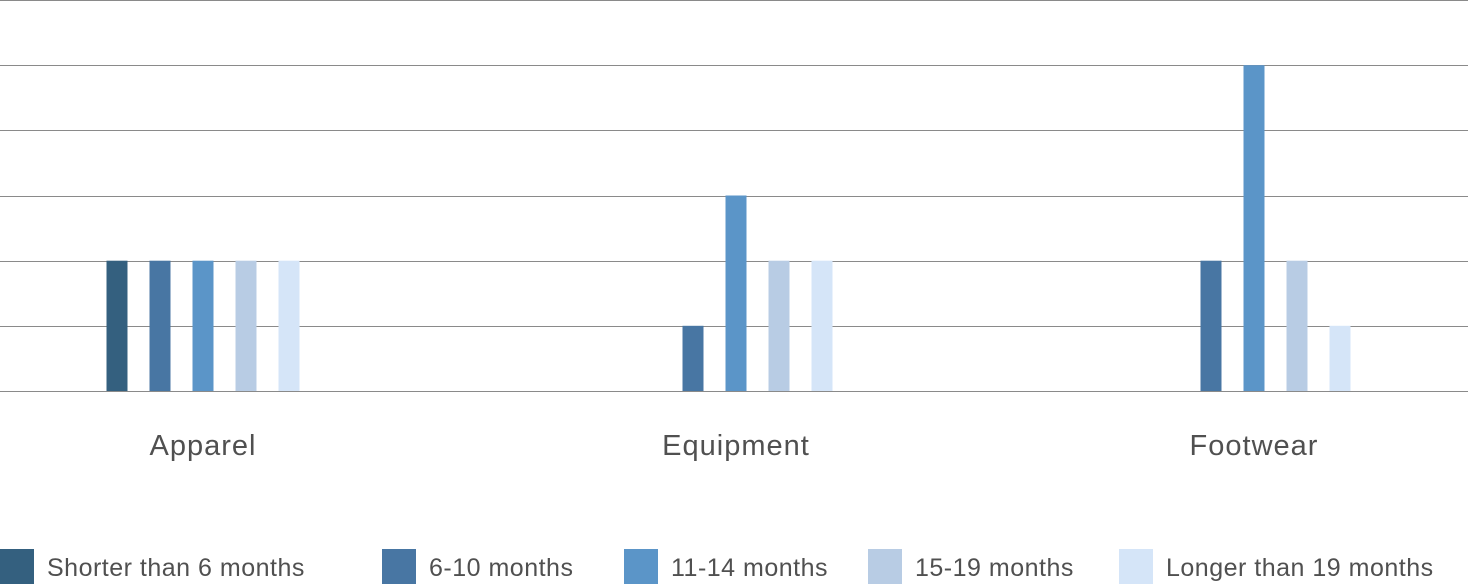  Describe the element at coordinates (749, 568) in the screenshot. I see `legend-label-2: 11-14 months` at that location.